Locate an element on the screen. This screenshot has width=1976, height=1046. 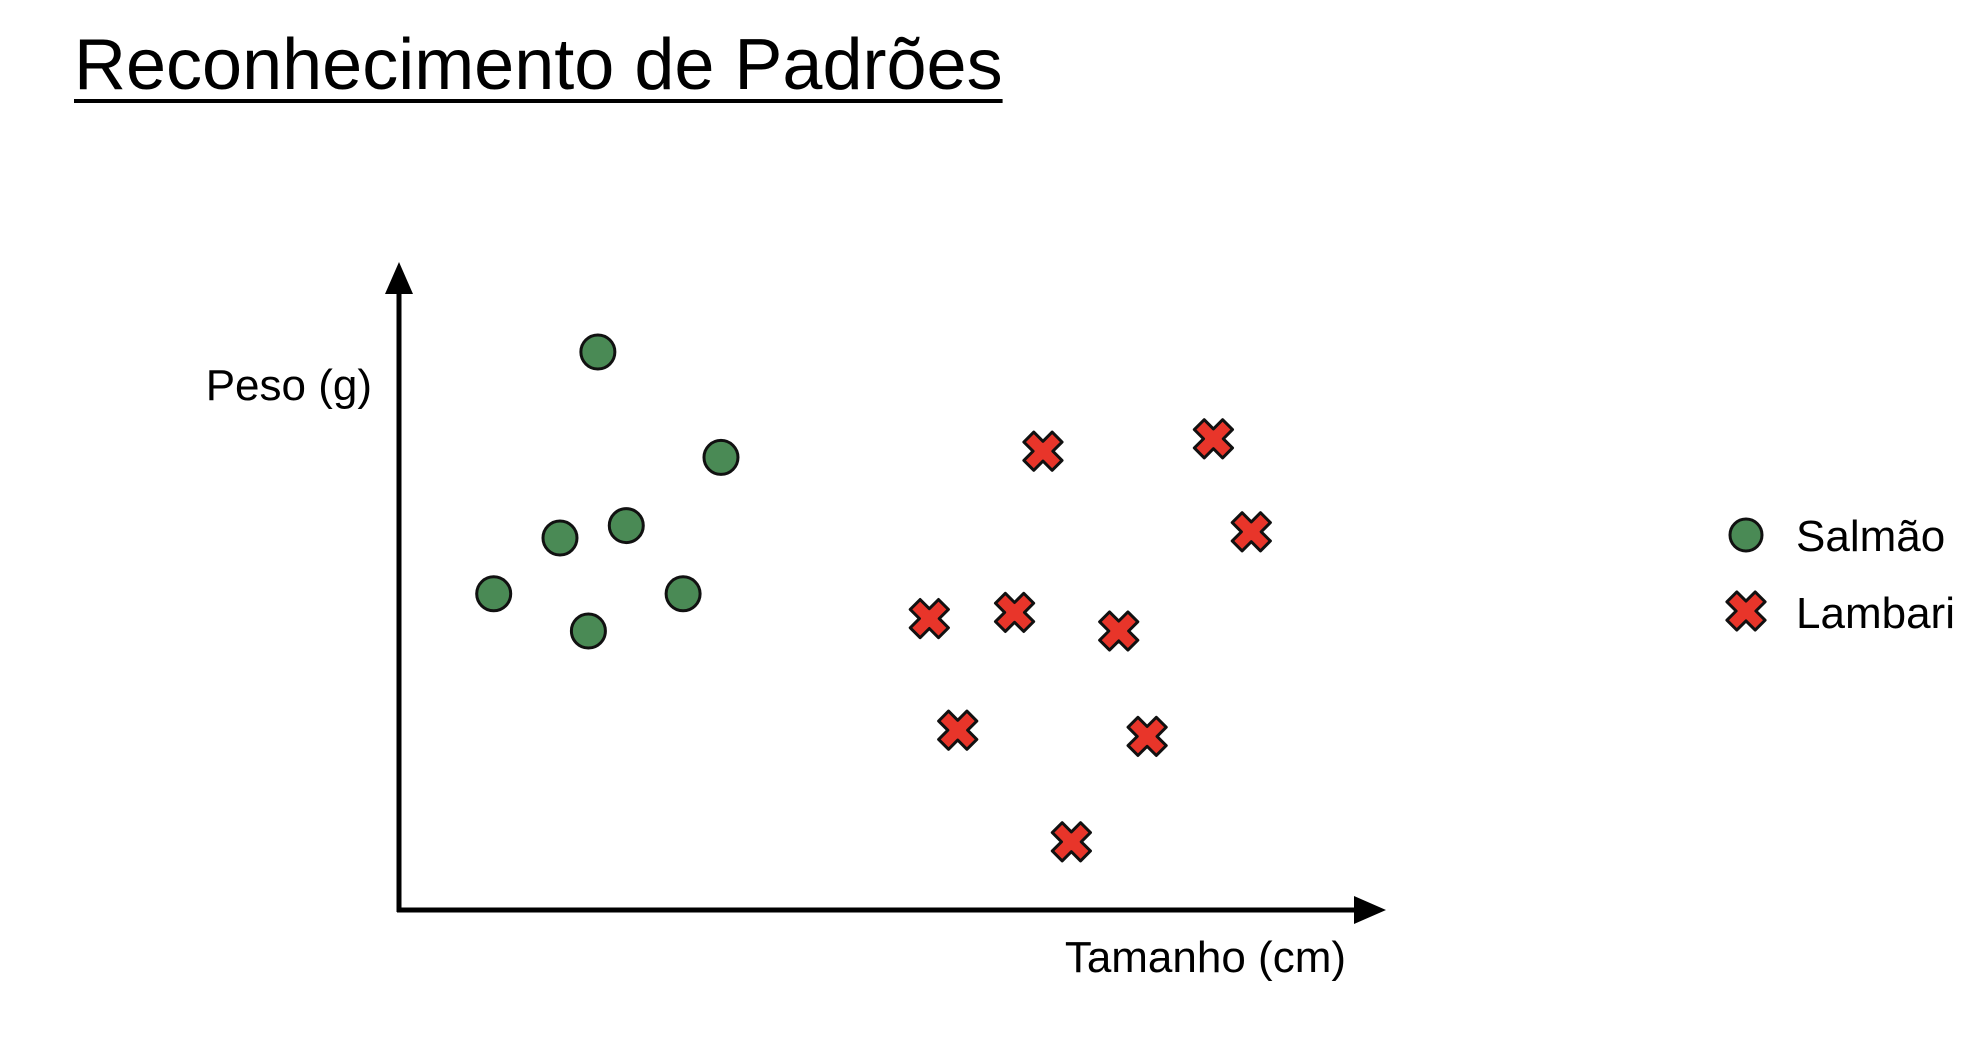
legend-lambari-cross is located at coordinates (1746, 611).